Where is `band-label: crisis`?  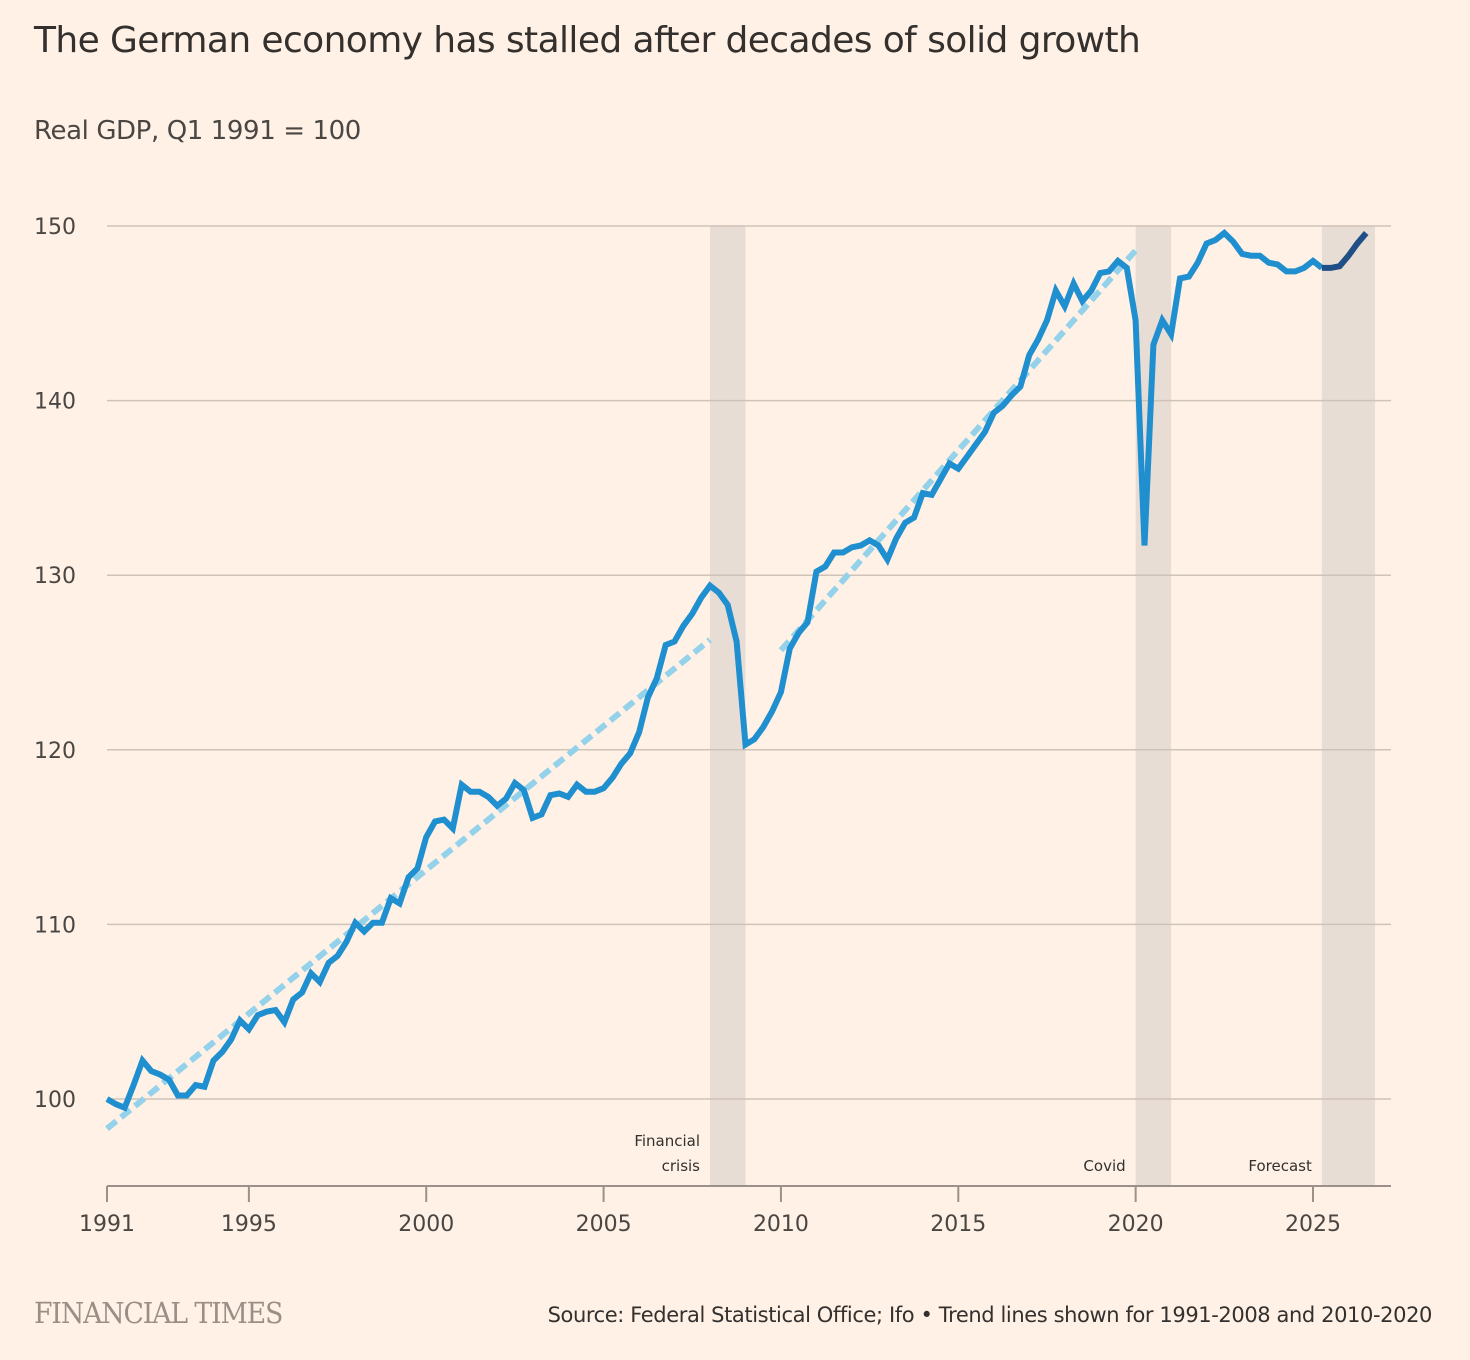
band-label: crisis is located at coordinates (681, 1166).